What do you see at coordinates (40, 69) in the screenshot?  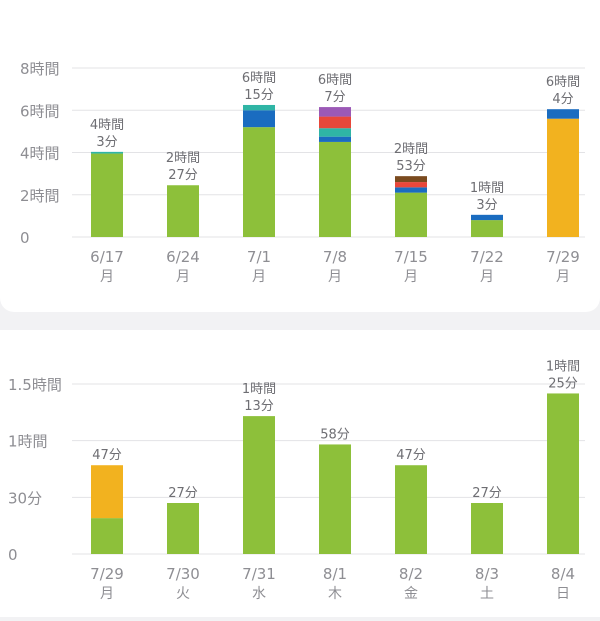 I see `y-tick-label: 8時間` at bounding box center [40, 69].